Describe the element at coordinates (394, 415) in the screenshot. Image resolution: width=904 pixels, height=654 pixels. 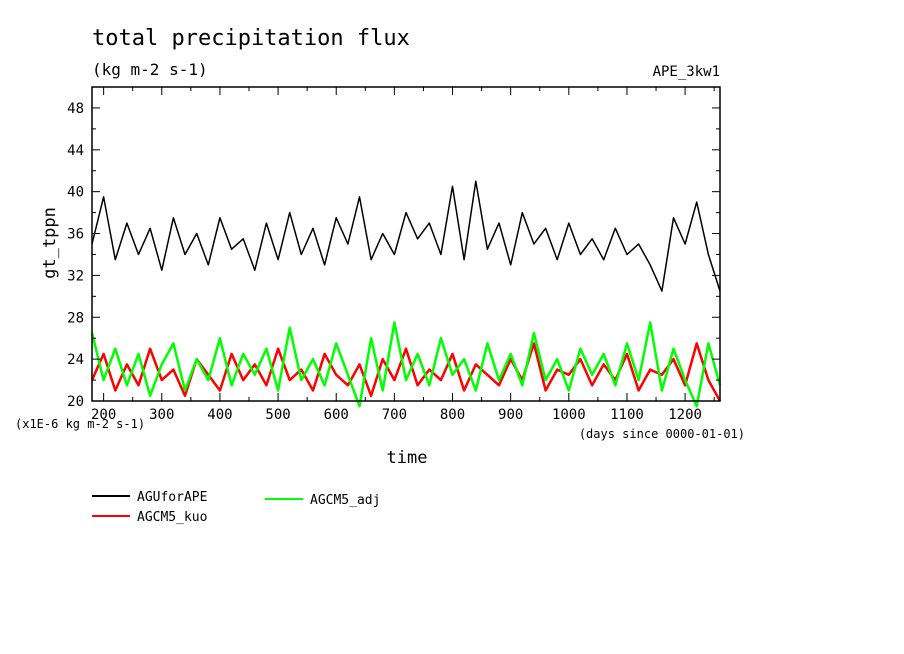
I see `x-tick-label: 700` at that location.